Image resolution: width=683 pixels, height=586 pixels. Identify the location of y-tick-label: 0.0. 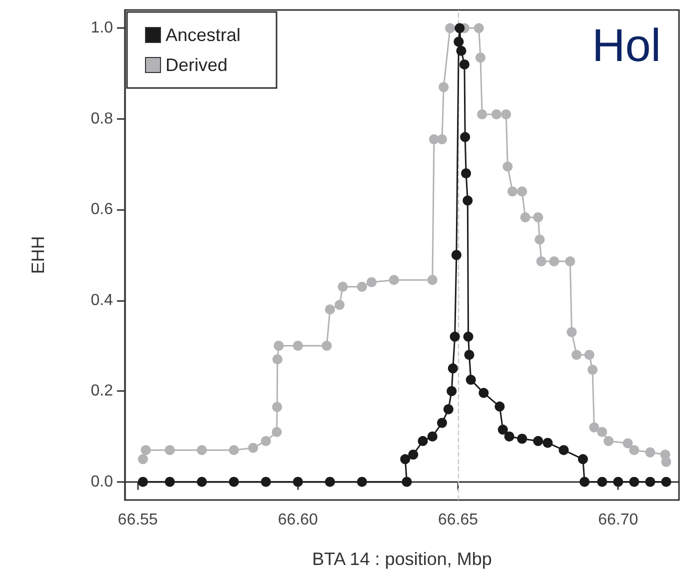
(102, 481).